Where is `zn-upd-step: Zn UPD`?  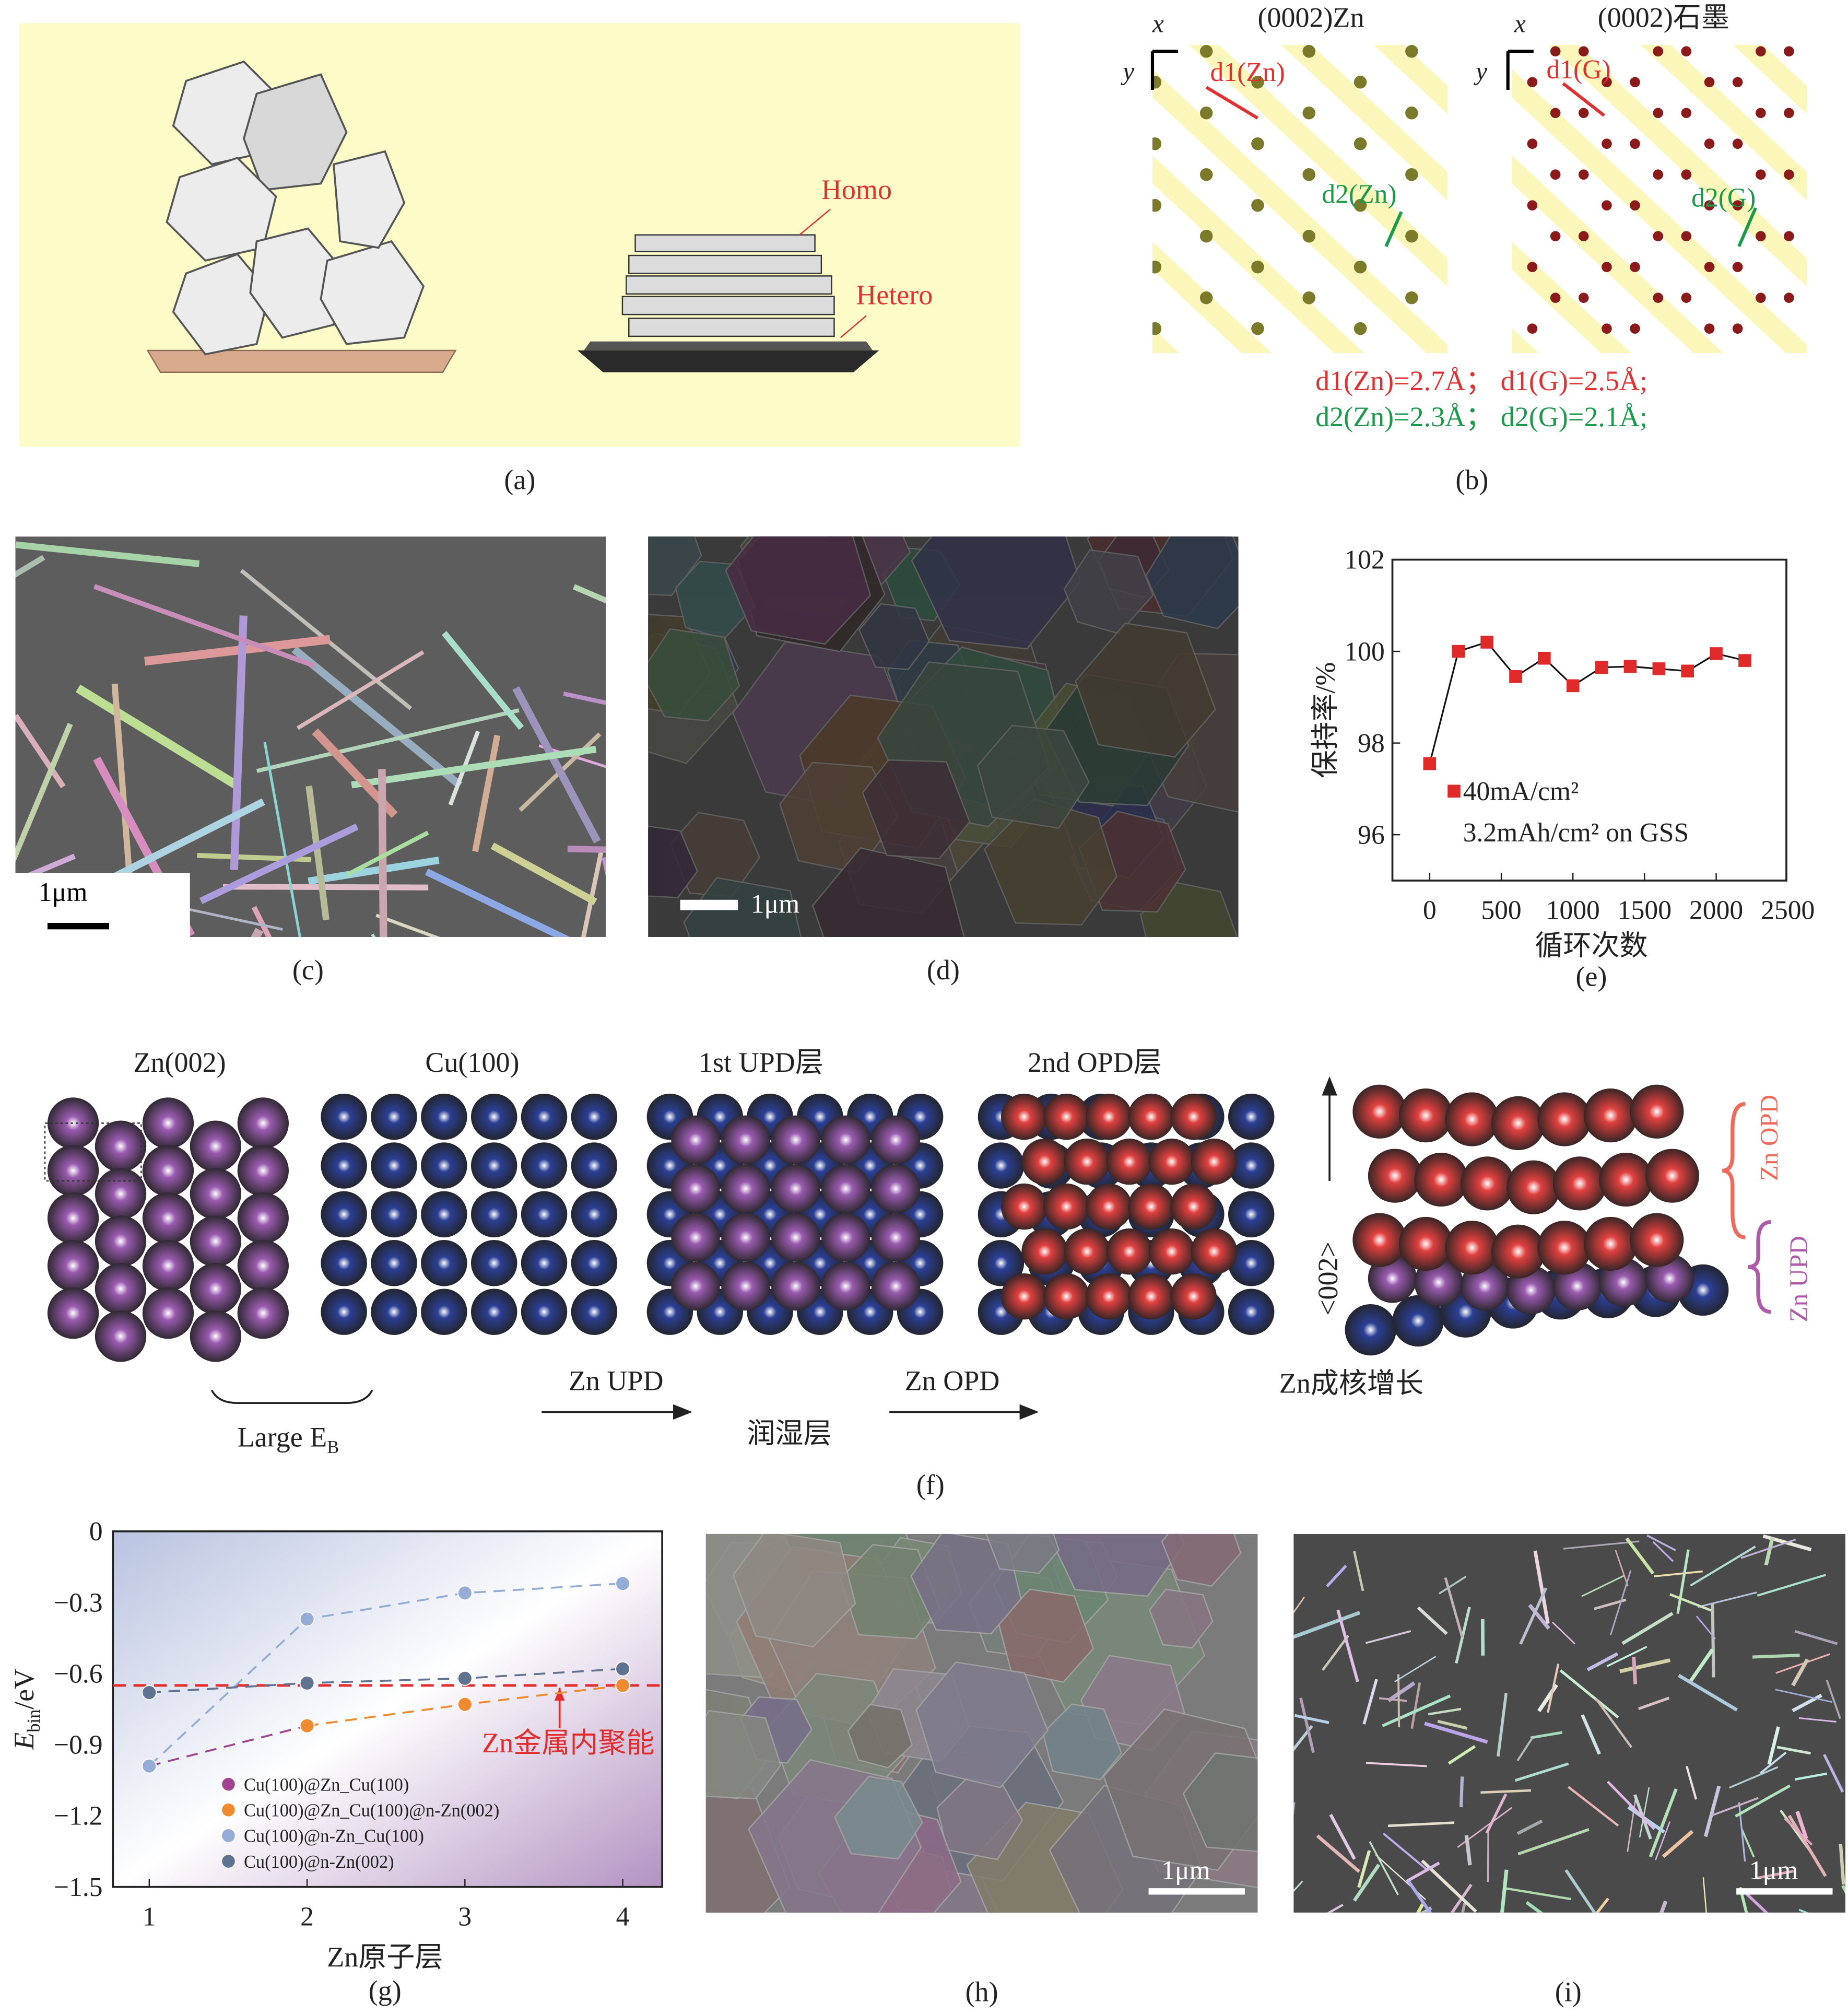
zn-upd-step: Zn UPD is located at coordinates (616, 1381).